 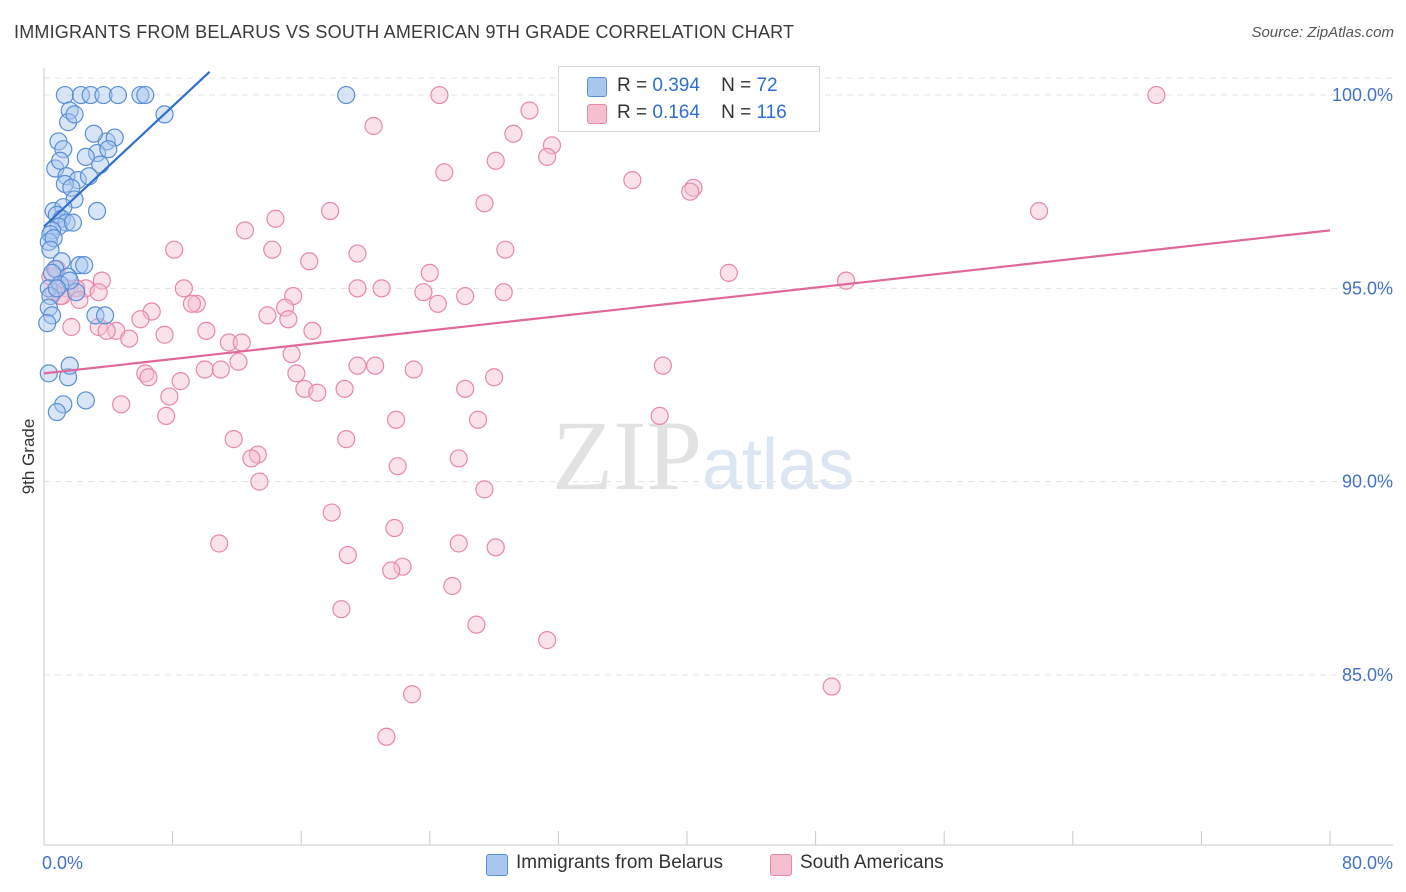 What do you see at coordinates (676, 112) in the screenshot?
I see `legend-r-value: 0.164` at bounding box center [676, 112].